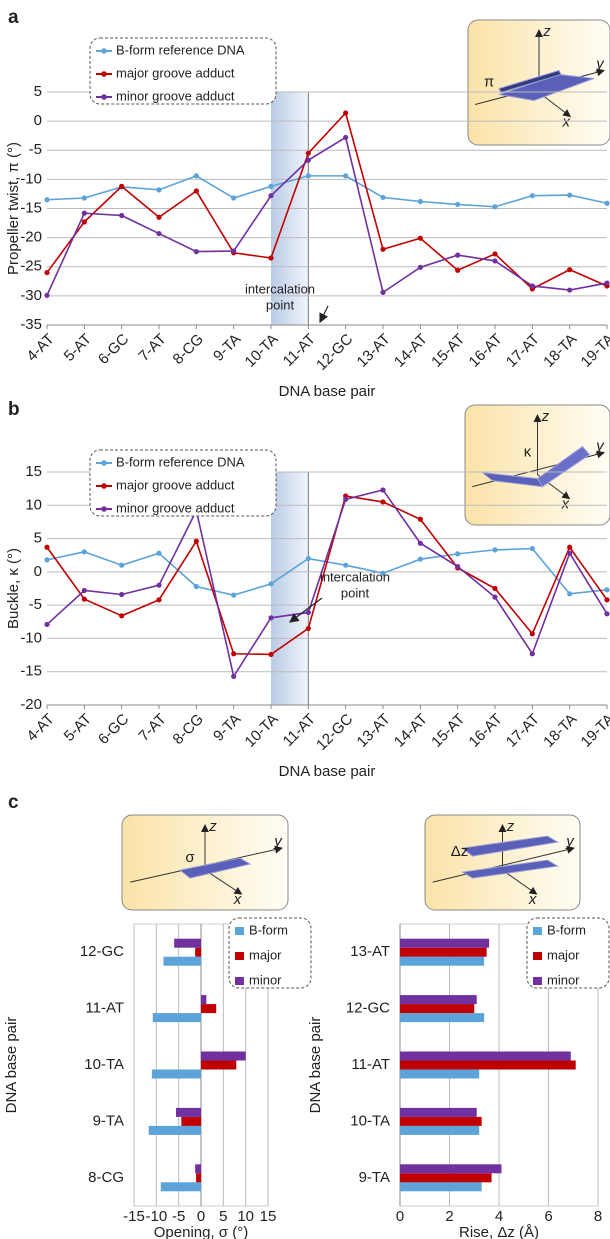 This screenshot has width=610, height=1239. I want to click on inset-label: z, so click(545, 416).